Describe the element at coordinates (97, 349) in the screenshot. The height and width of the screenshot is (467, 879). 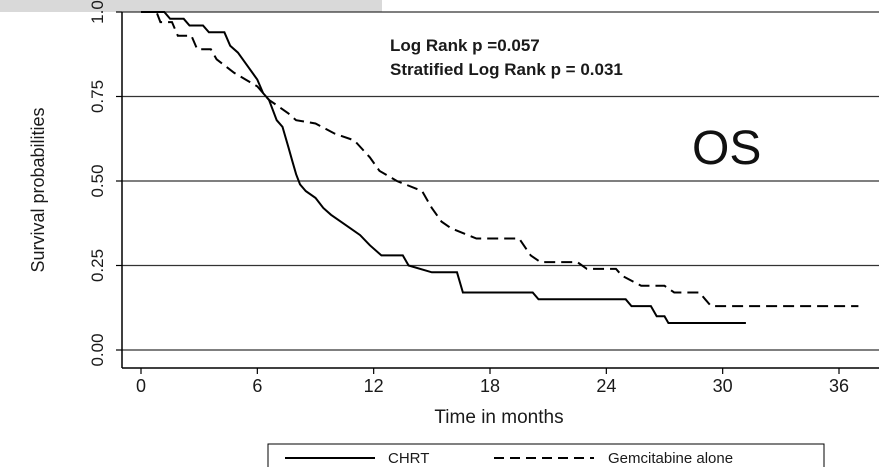
I see `y-tick-label: 0.00` at that location.